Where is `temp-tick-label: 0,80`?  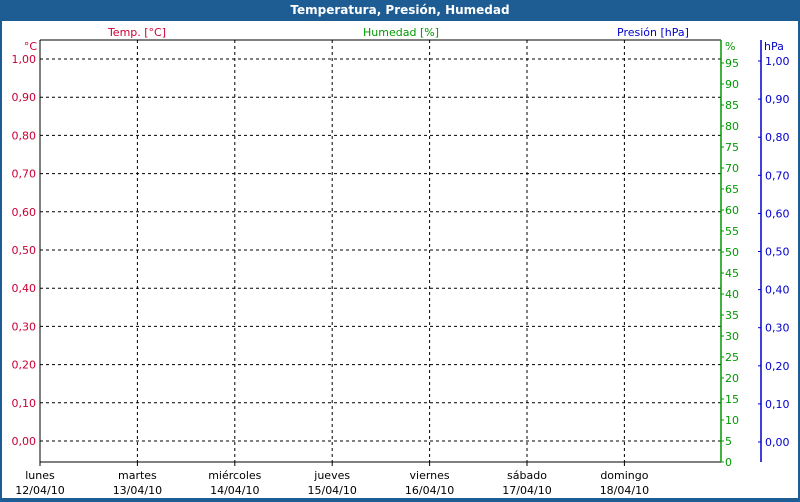 temp-tick-label: 0,80 is located at coordinates (24, 135).